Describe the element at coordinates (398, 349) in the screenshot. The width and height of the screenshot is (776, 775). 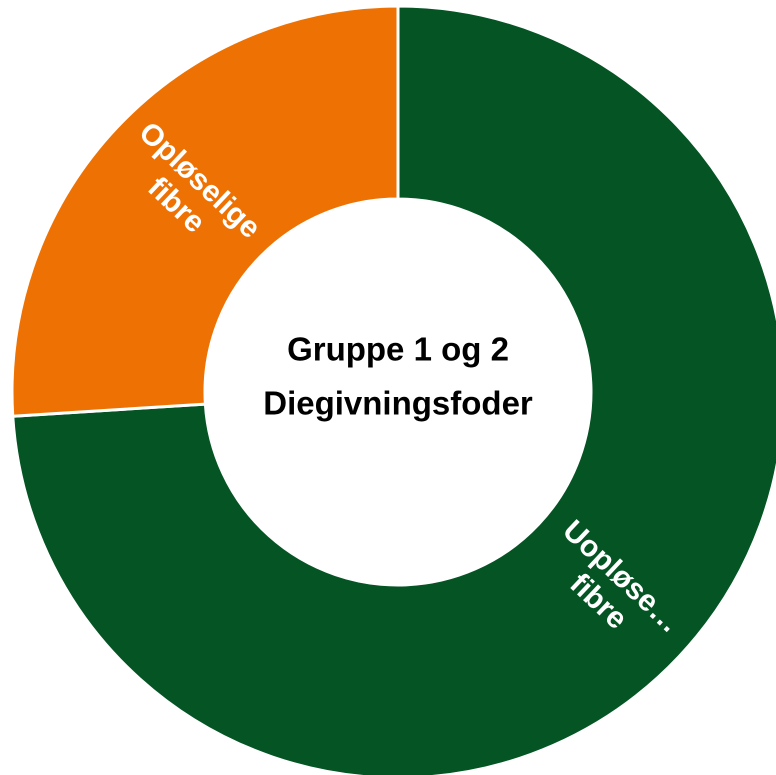
I see `chart-title: Gruppe 1 og 2` at that location.